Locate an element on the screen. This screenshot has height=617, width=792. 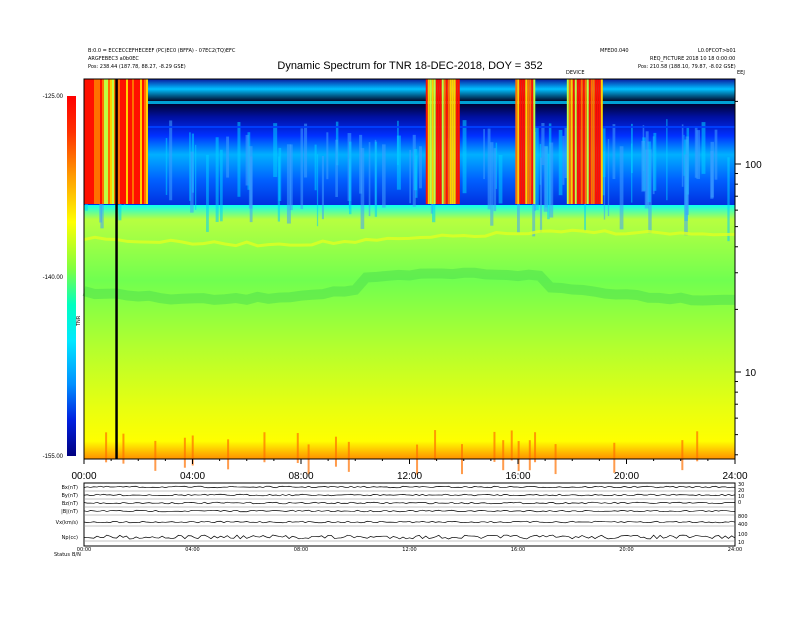
time-tick-label: 12:00 is located at coordinates (409, 476).